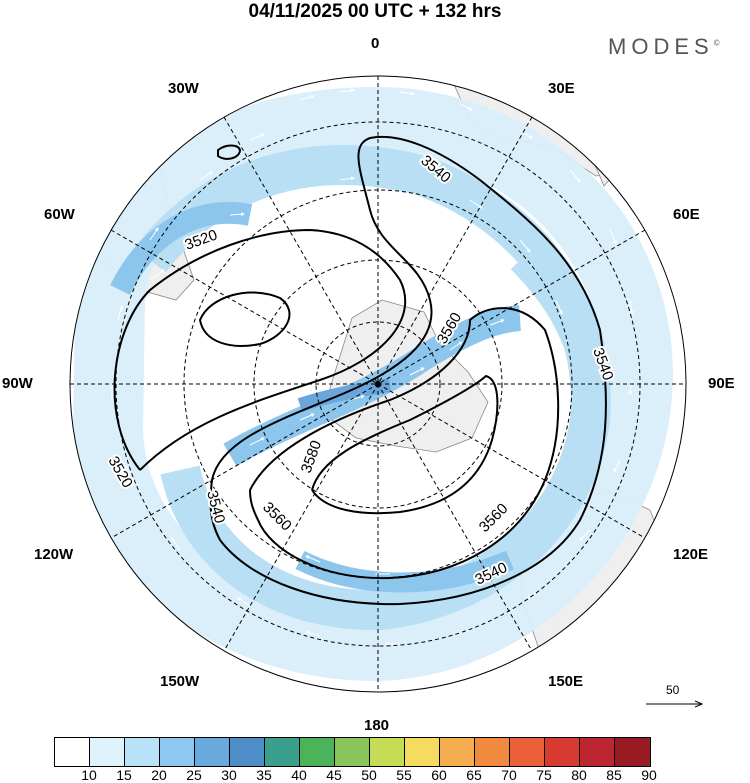 Image resolution: width=750 pixels, height=783 pixels. I want to click on map-title: 04/11/2025 00 UTC + 132 hrs, so click(375, 11).